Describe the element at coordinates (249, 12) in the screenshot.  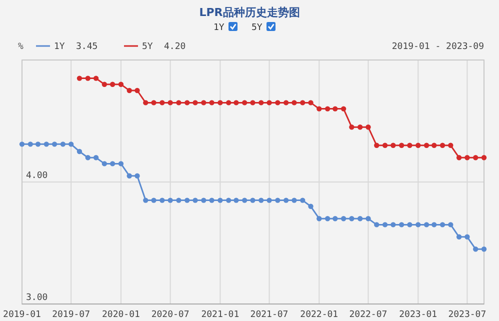
I see `chart-title: LPR品种历史走势图` at that location.